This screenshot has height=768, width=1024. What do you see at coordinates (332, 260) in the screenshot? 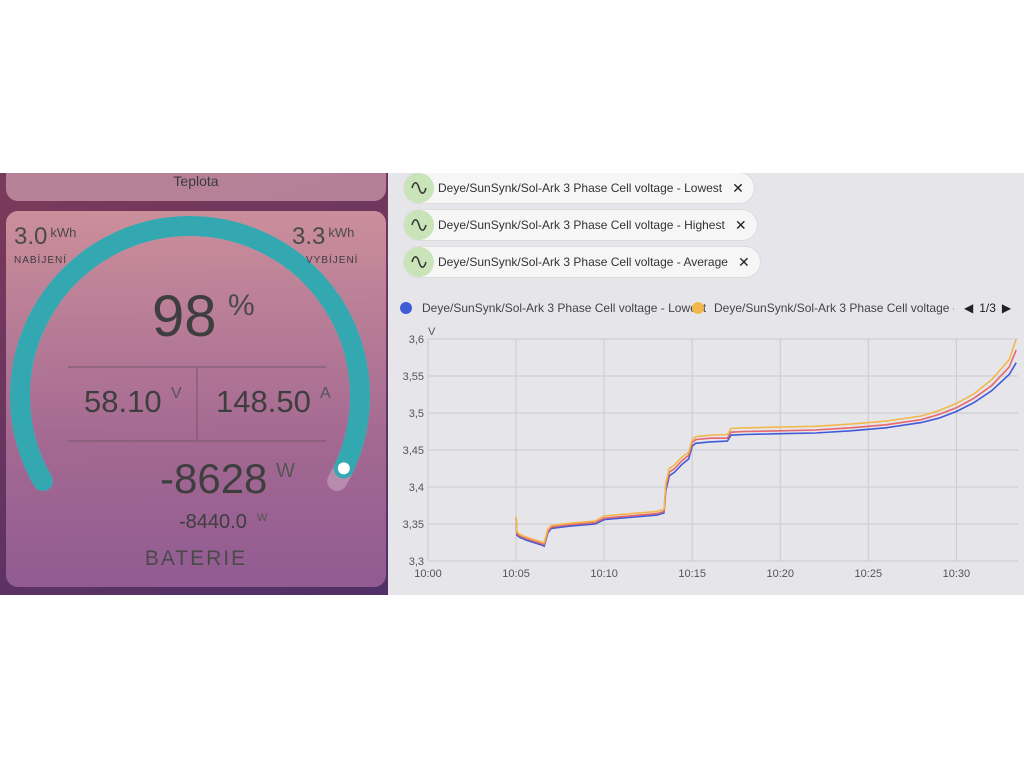
I see `discharge-label: VYBÍJENÍ` at bounding box center [332, 260].